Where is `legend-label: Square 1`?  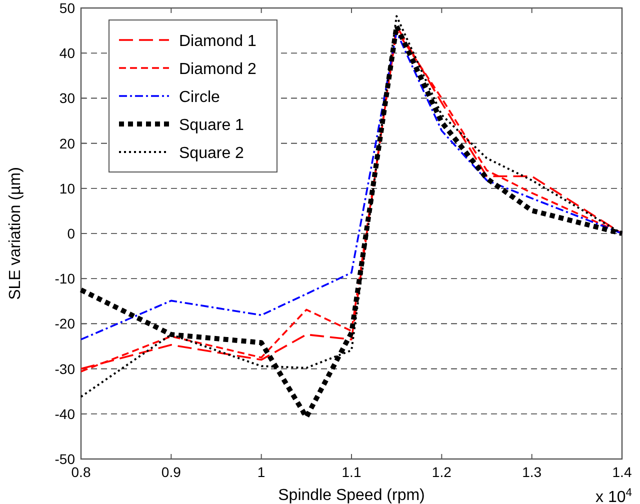 legend-label: Square 1 is located at coordinates (211, 125).